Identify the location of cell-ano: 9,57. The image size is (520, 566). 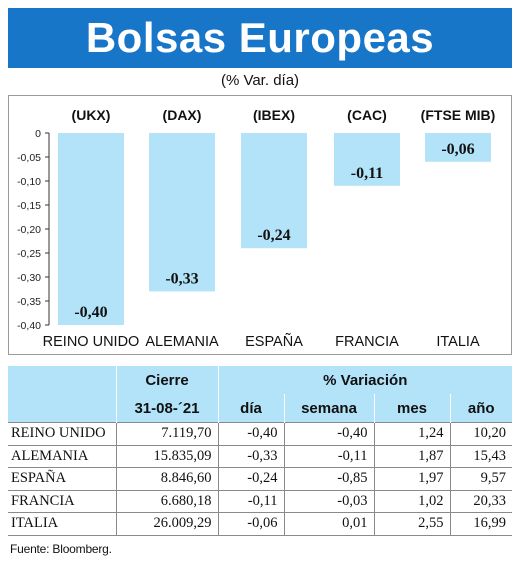
(481, 479).